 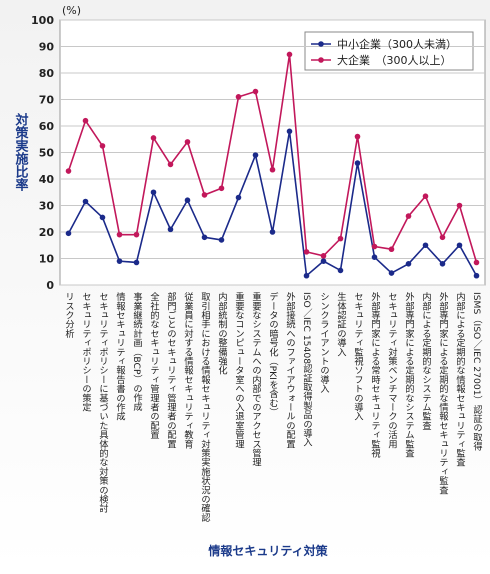 What do you see at coordinates (47, 206) in the screenshot?
I see `y-tick-label: 30` at bounding box center [47, 206].